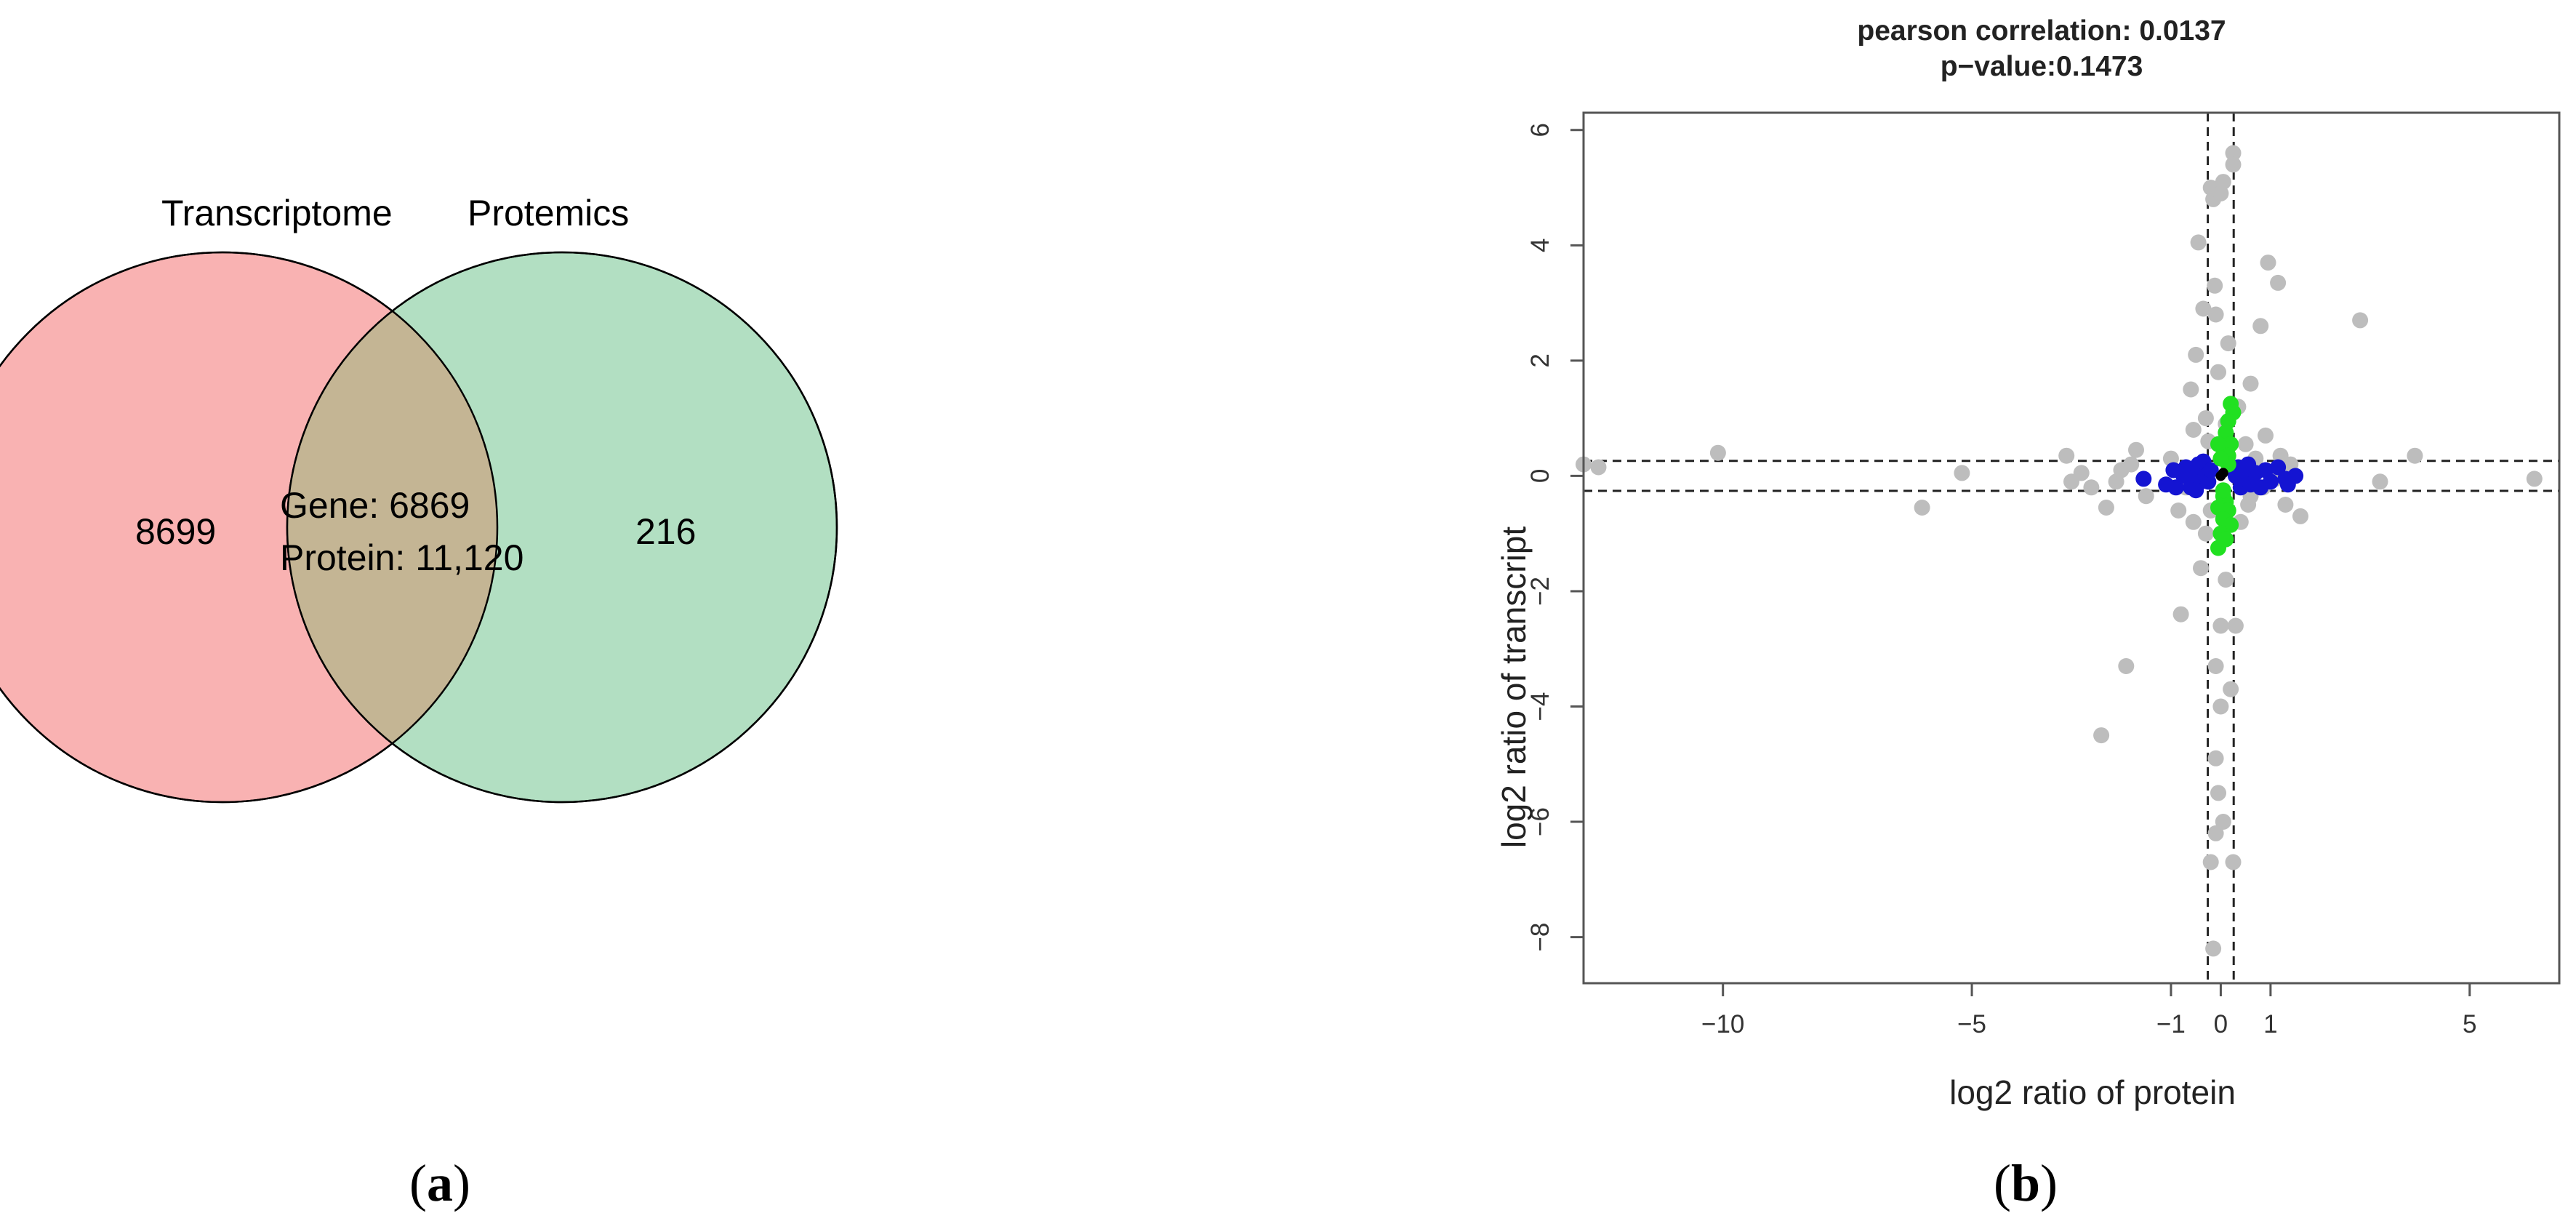  Describe the element at coordinates (1540, 246) in the screenshot. I see `y-tick-label: 4` at that location.